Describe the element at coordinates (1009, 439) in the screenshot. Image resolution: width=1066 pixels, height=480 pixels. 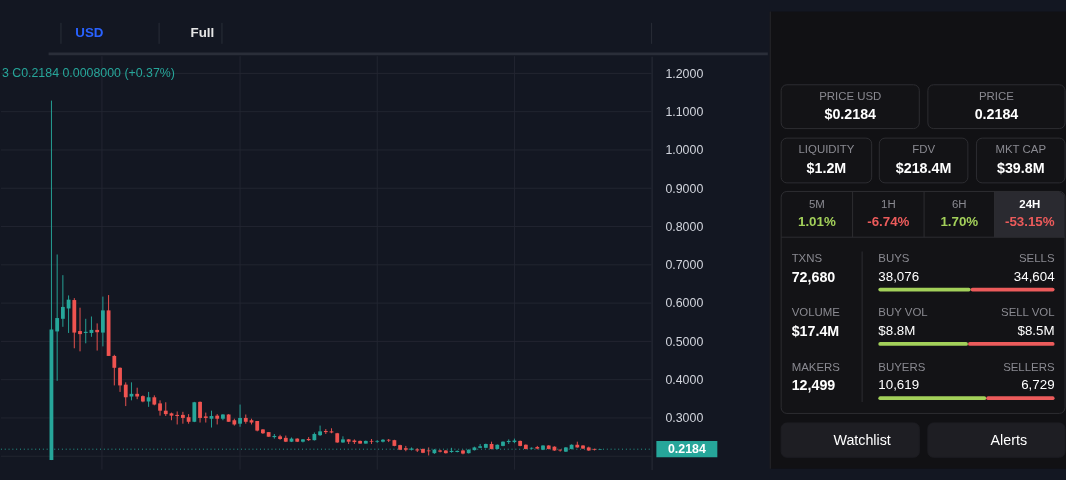
I see `text: Alerts` at that location.